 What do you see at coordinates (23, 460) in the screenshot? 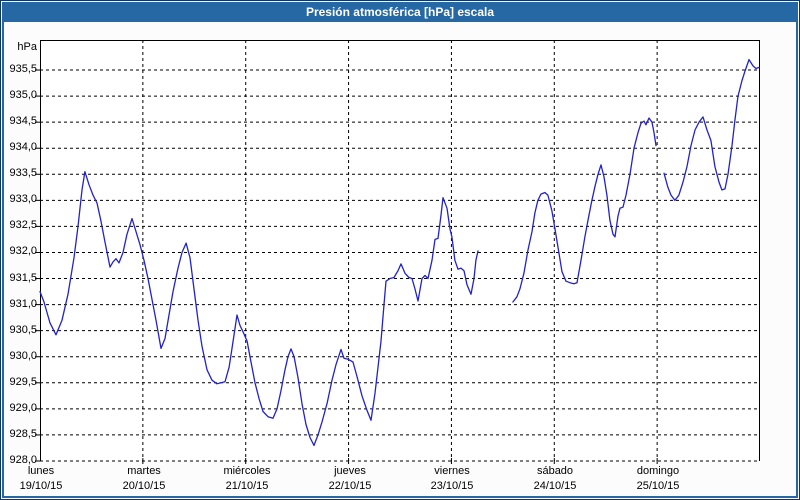
I see `y-tick-label: 928,0` at bounding box center [23, 460].